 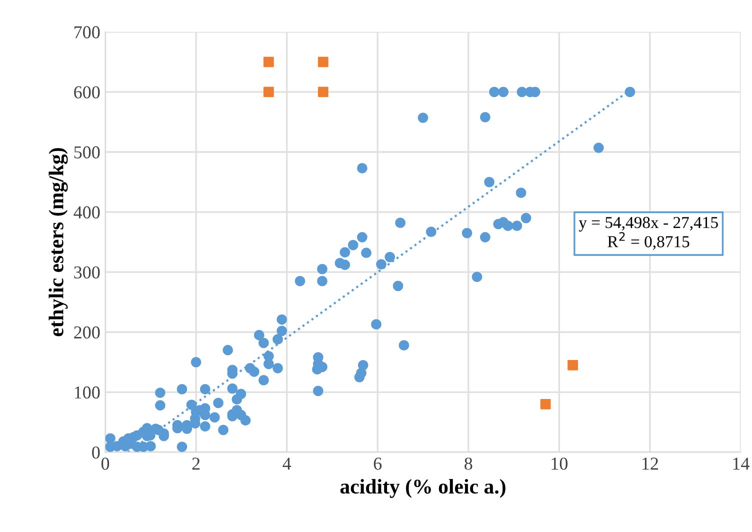 I want to click on y-tick-label: 100, so click(x=87, y=392).